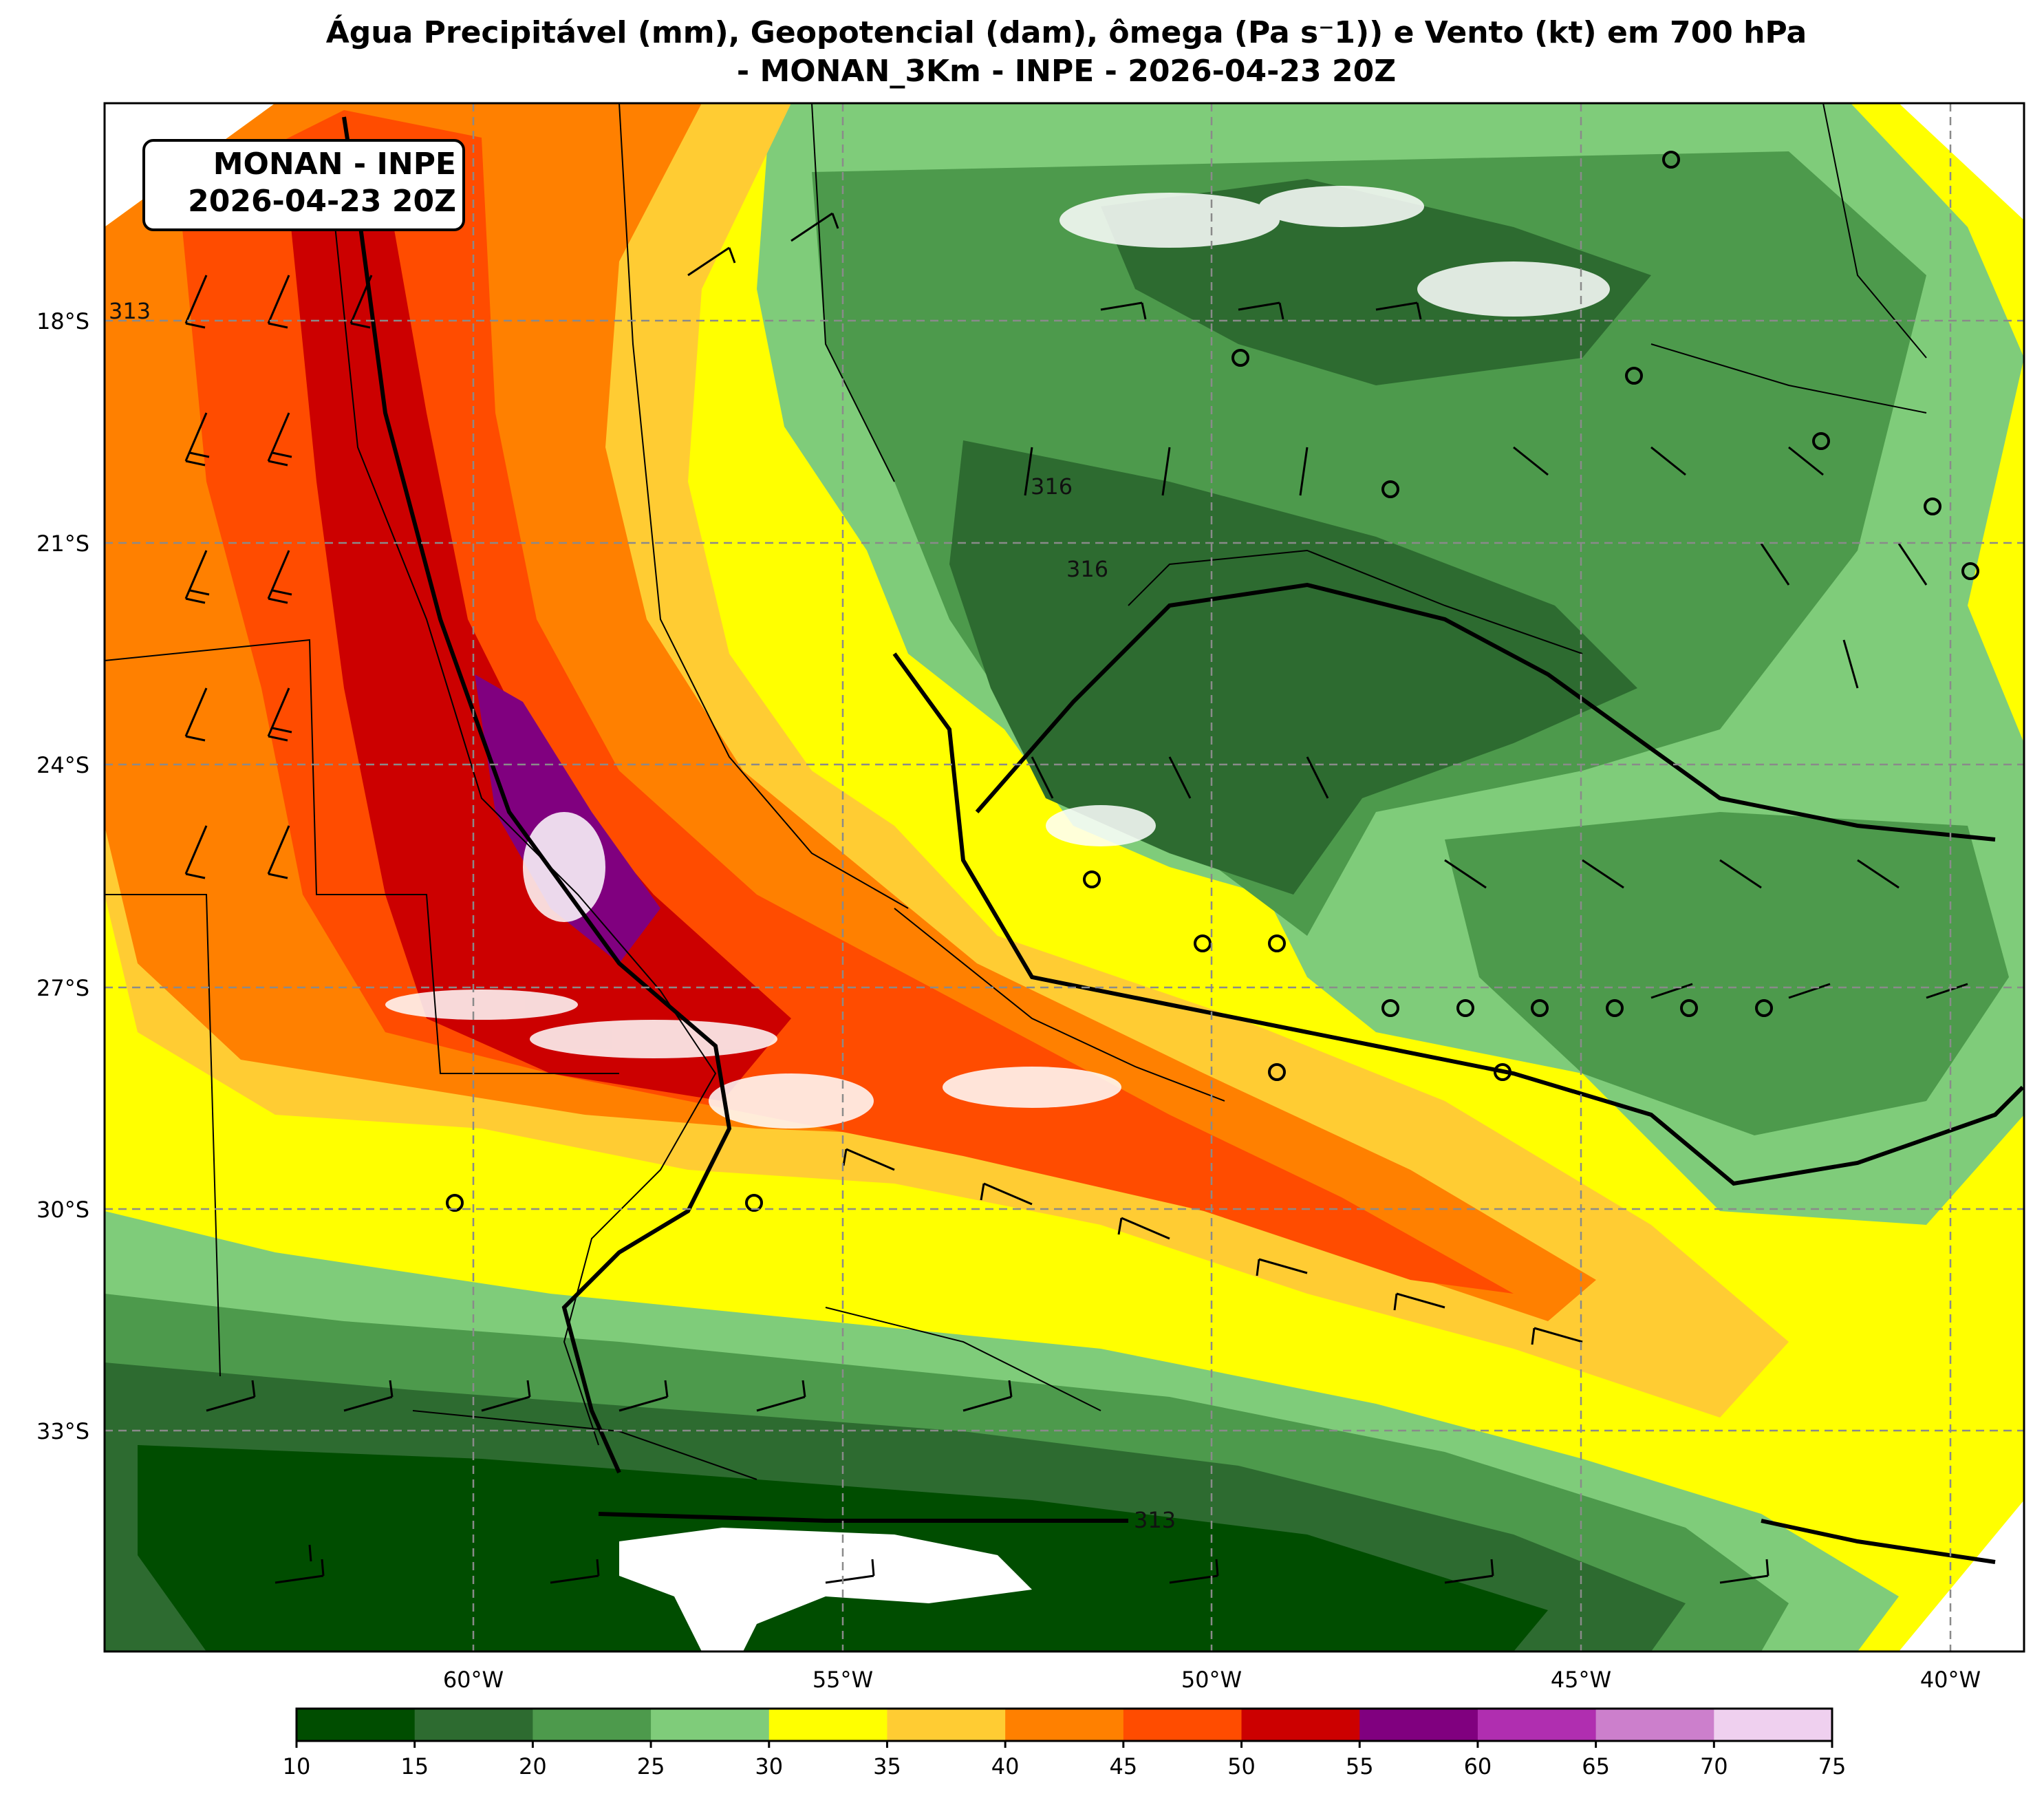 The height and width of the screenshot is (1807, 2044). I want to click on contour-316-inner, so click(1486, 712).